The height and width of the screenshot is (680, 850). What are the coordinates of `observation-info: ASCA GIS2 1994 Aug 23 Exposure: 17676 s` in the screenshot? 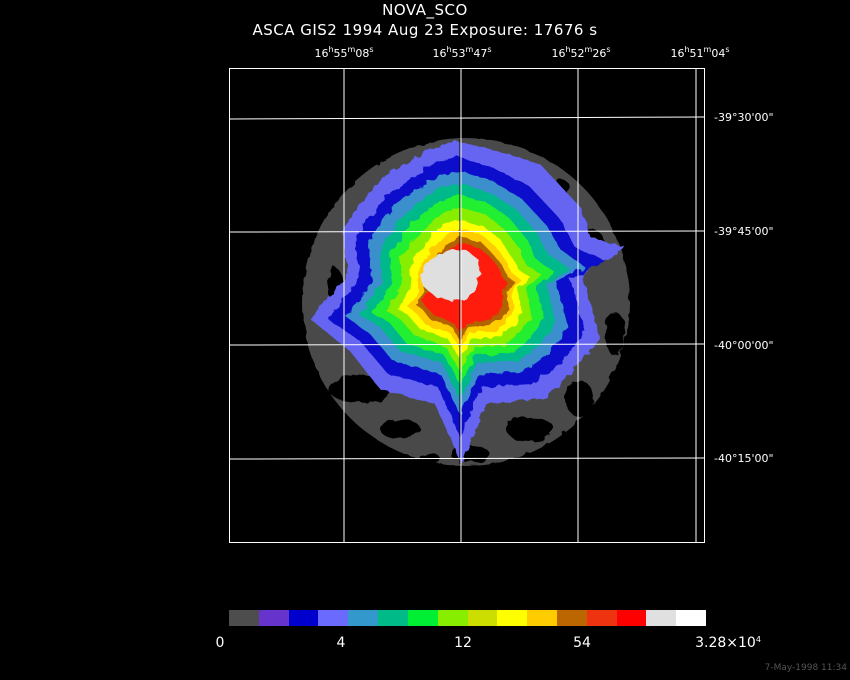 It's located at (425, 30).